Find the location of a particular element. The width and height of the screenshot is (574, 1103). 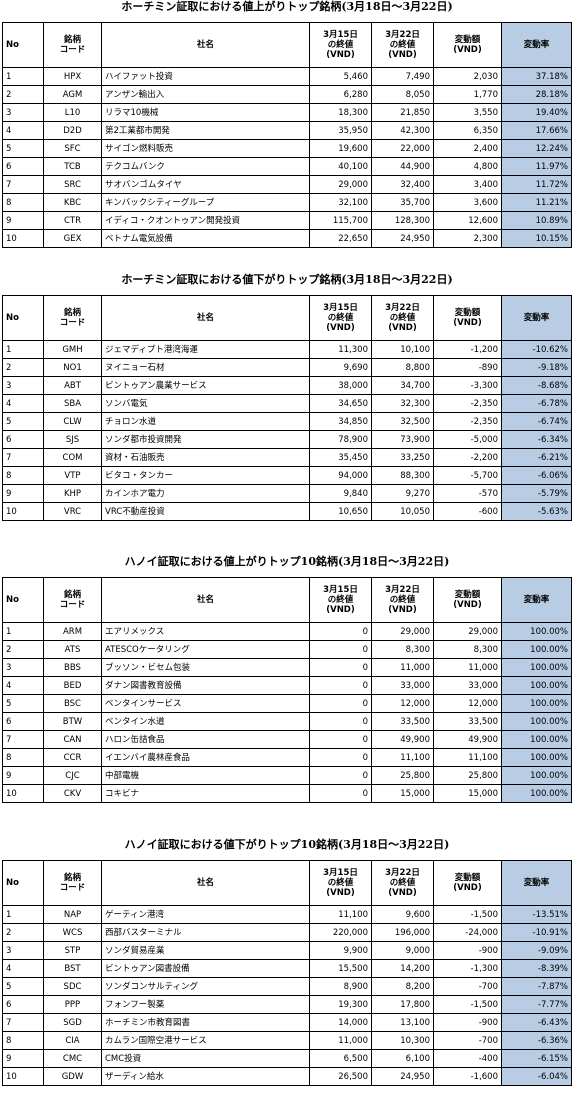

company-name: フォンフー製薬 is located at coordinates (205, 1004).